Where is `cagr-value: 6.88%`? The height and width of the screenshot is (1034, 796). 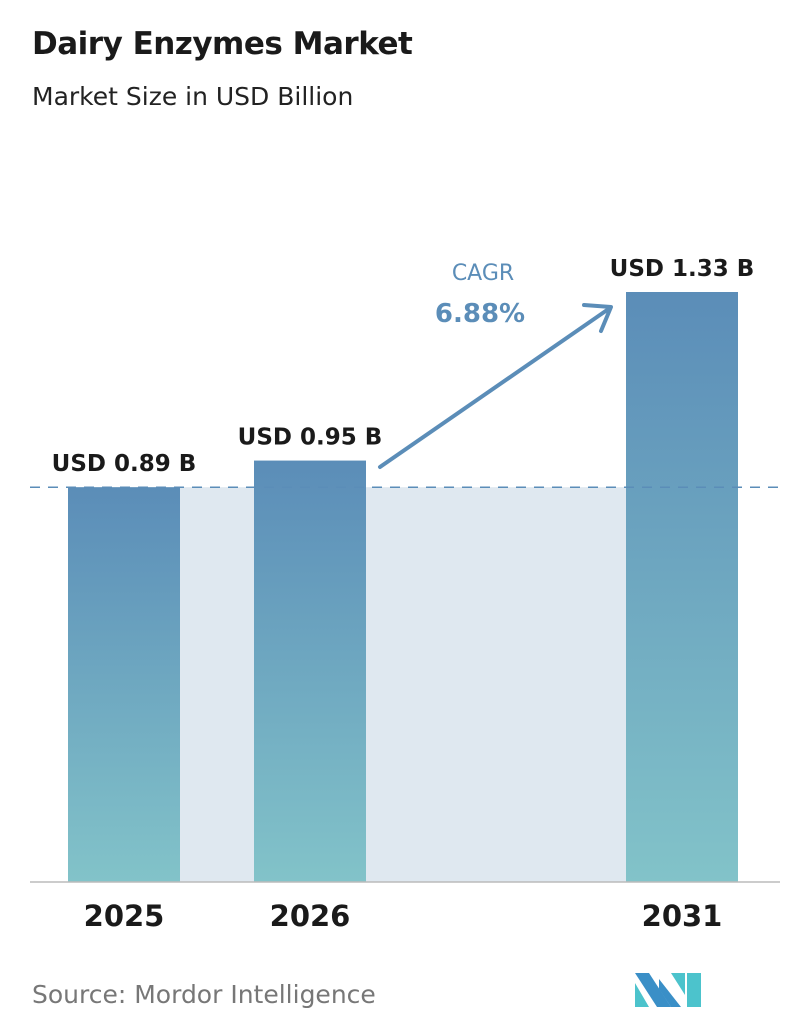
cagr-value: 6.88% is located at coordinates (480, 314).